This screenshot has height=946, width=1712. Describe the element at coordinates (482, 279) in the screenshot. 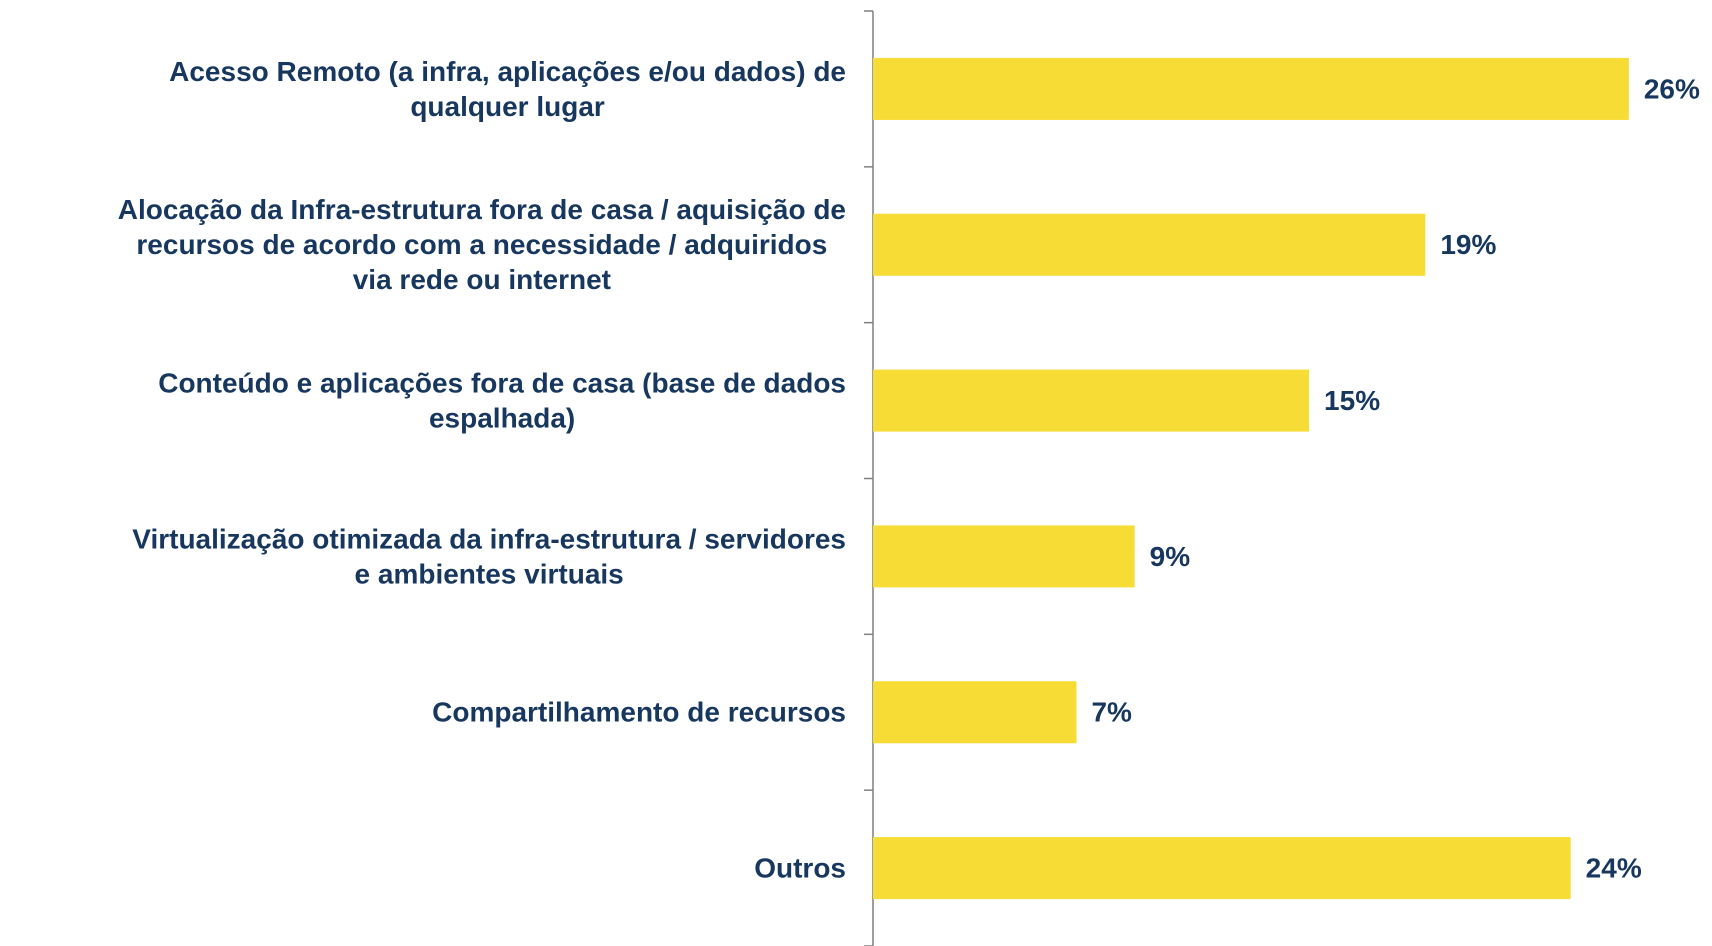

I see `category-label-line: via rede ou internet` at that location.